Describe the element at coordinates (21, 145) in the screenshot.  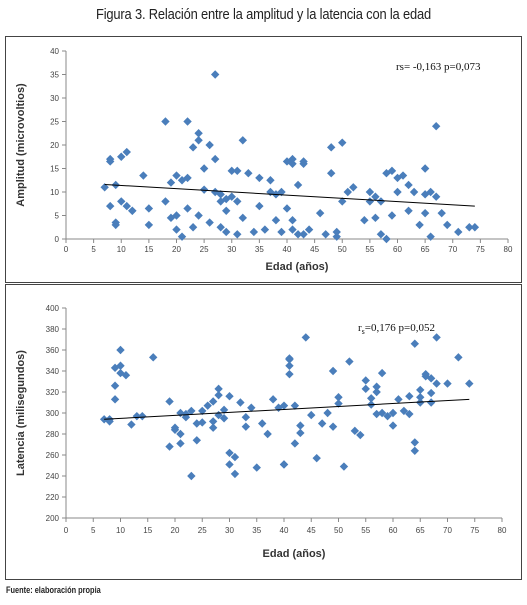
I see `amplitude-y-axis-label: Amplitud (microvoltios)` at that location.